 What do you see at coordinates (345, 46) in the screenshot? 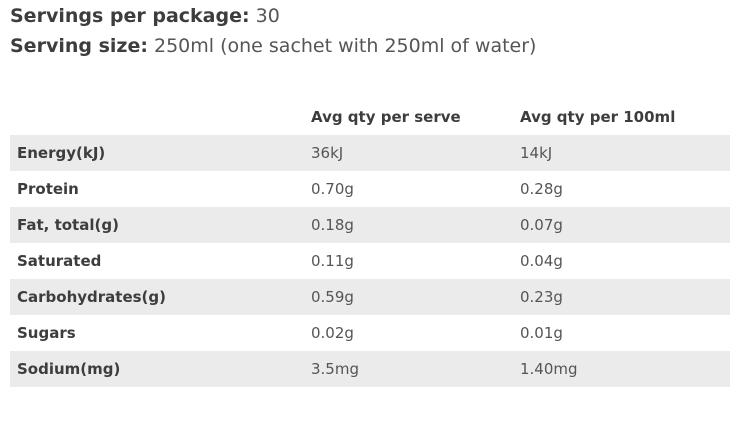
I see `serving-size-value: 250ml (one sachet with 250ml of water)` at bounding box center [345, 46].